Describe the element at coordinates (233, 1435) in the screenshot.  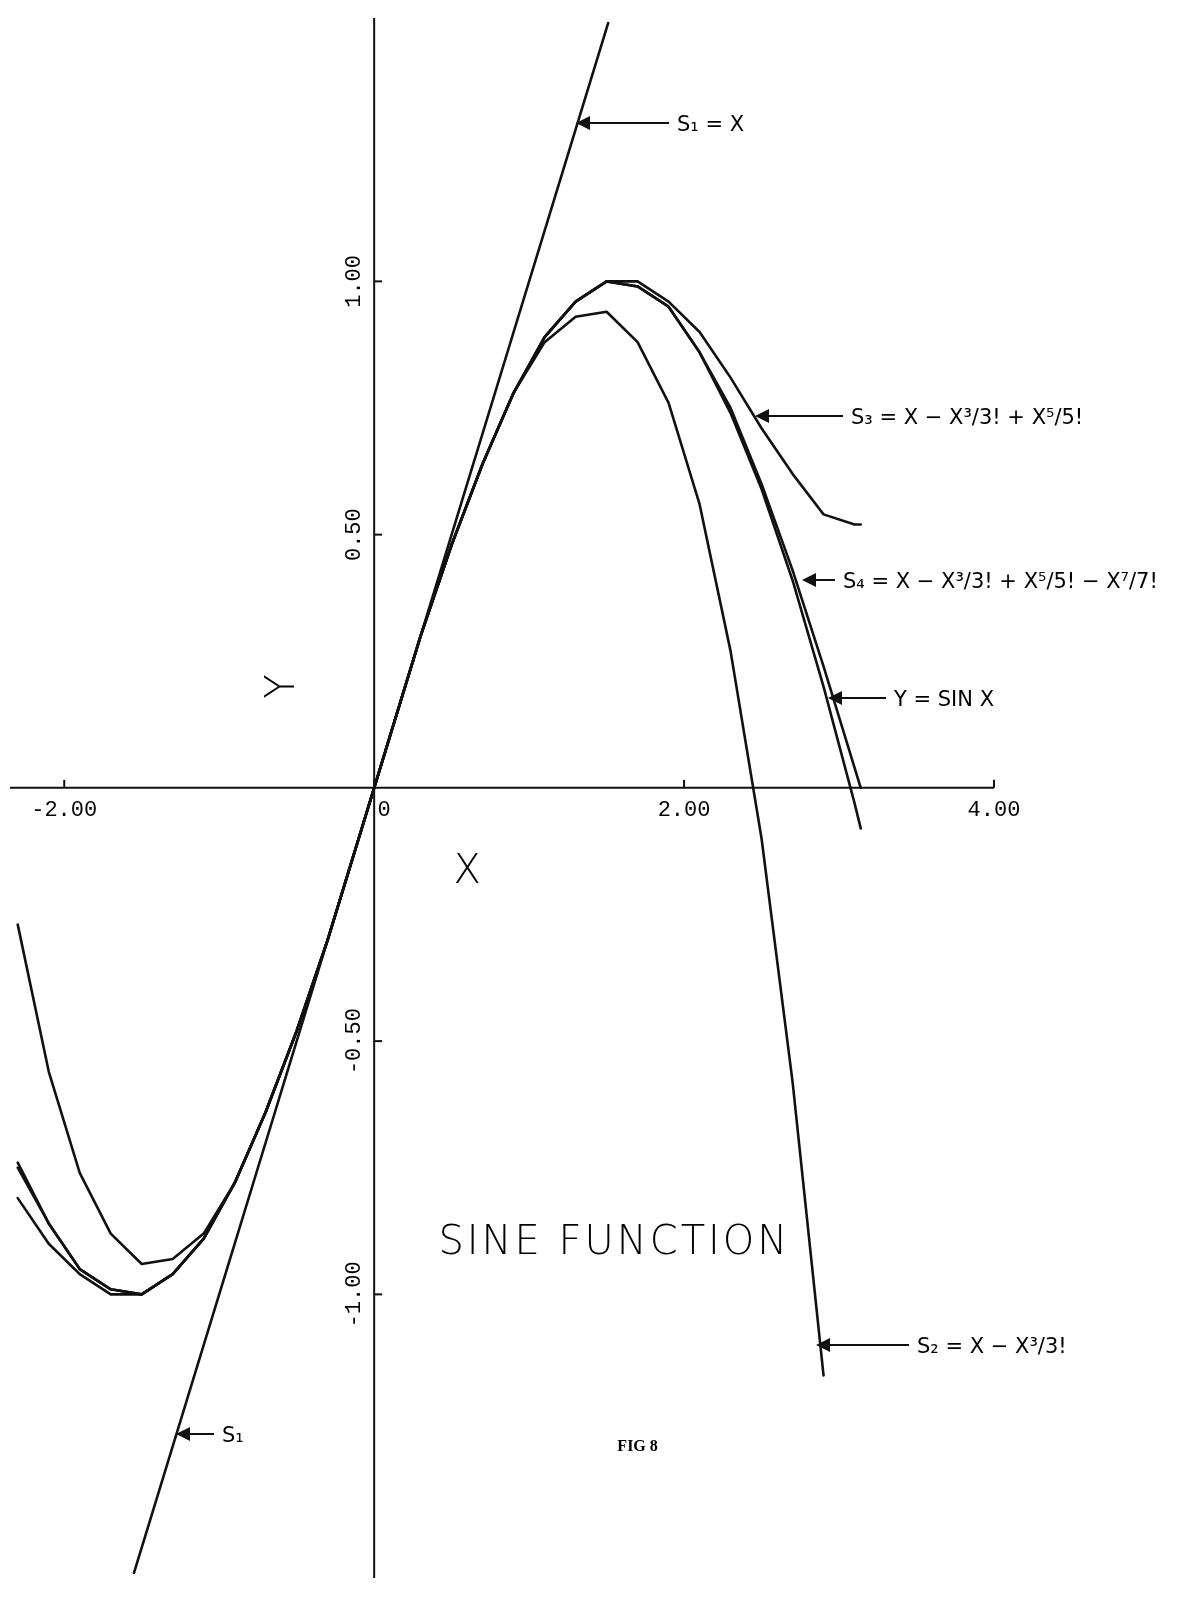
I see `annotation: S₁` at that location.